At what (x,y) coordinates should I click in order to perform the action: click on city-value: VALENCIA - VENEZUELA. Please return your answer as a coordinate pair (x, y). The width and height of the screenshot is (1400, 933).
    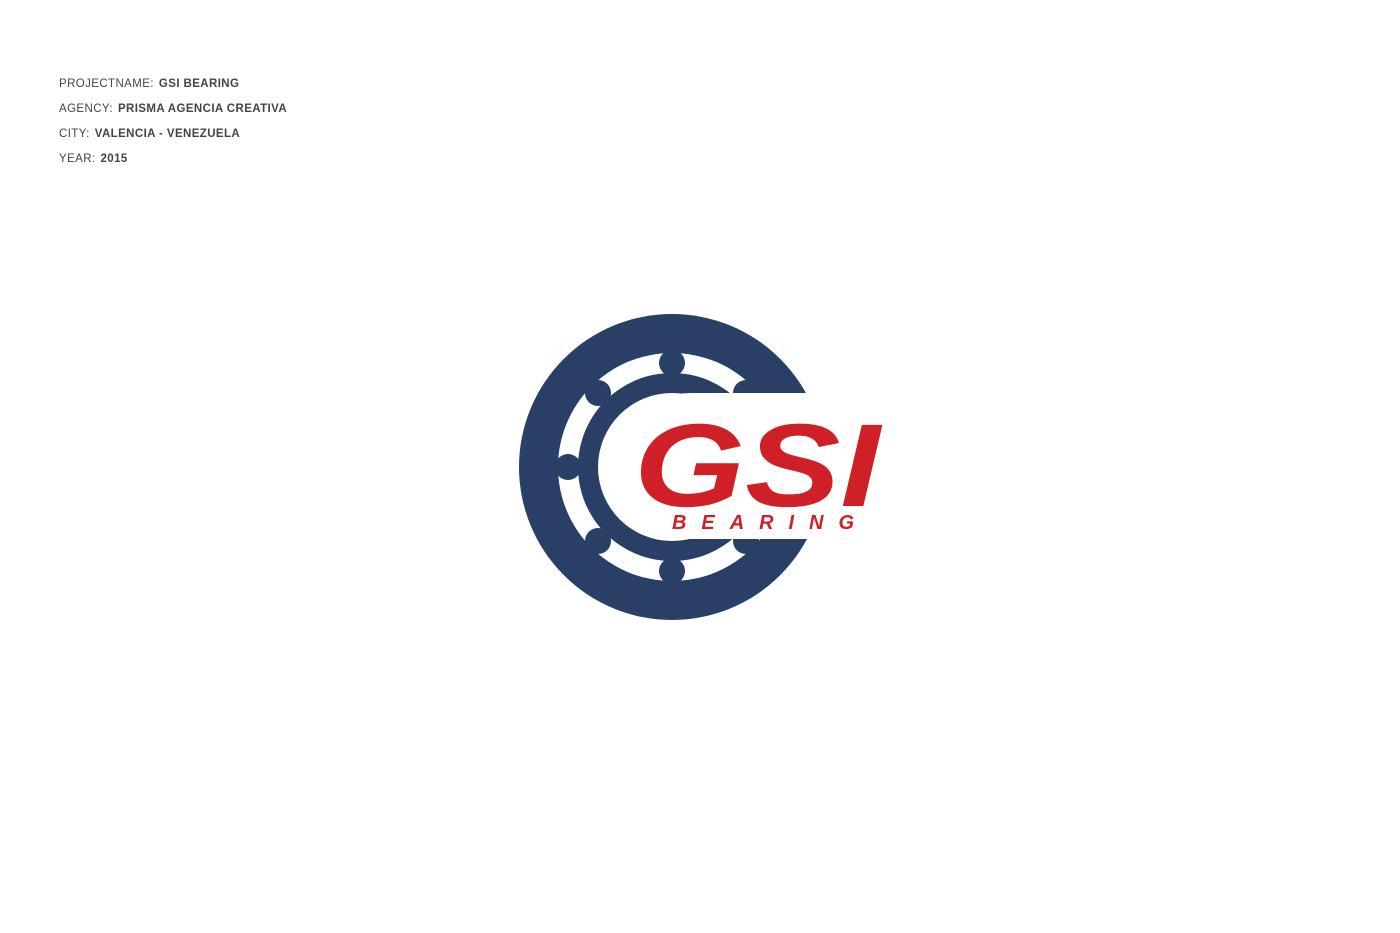
    Looking at the image, I should click on (167, 134).